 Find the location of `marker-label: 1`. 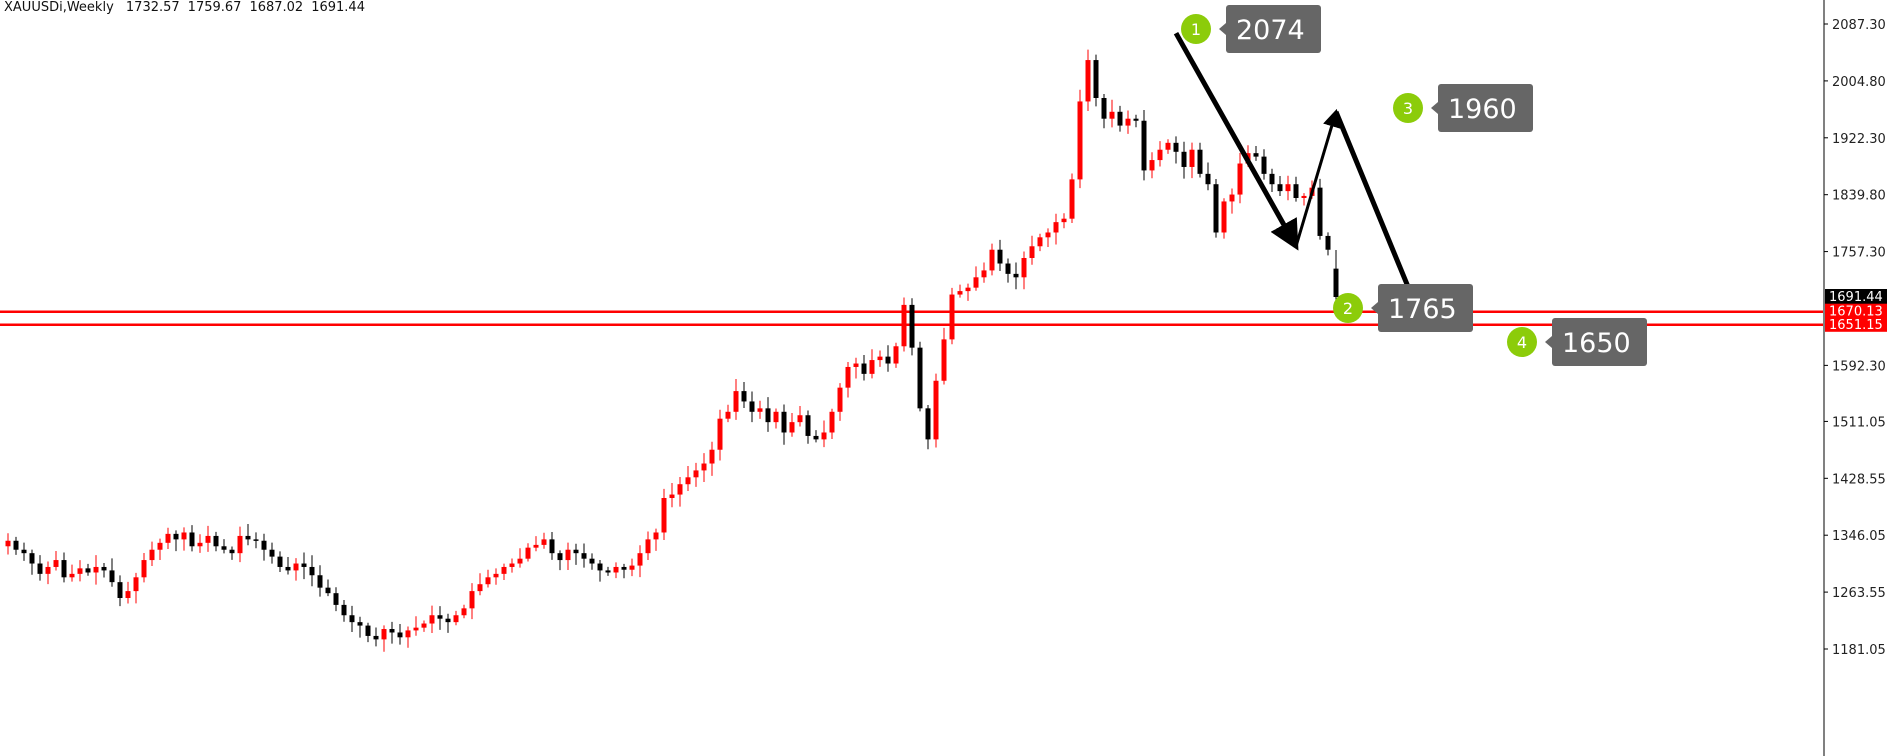

marker-label: 1 is located at coordinates (1196, 29).